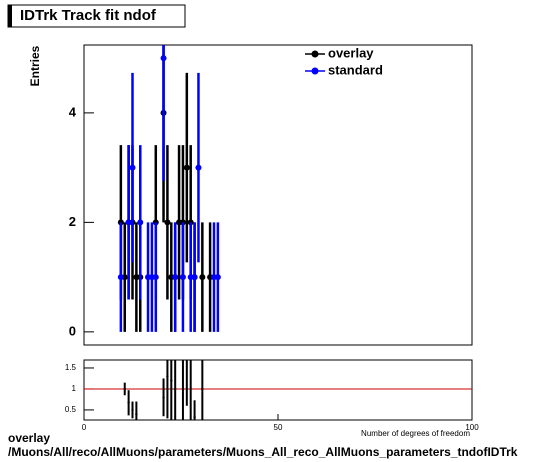 The width and height of the screenshot is (546, 462). What do you see at coordinates (10, 16) in the screenshot?
I see `title-box-edge` at bounding box center [10, 16].